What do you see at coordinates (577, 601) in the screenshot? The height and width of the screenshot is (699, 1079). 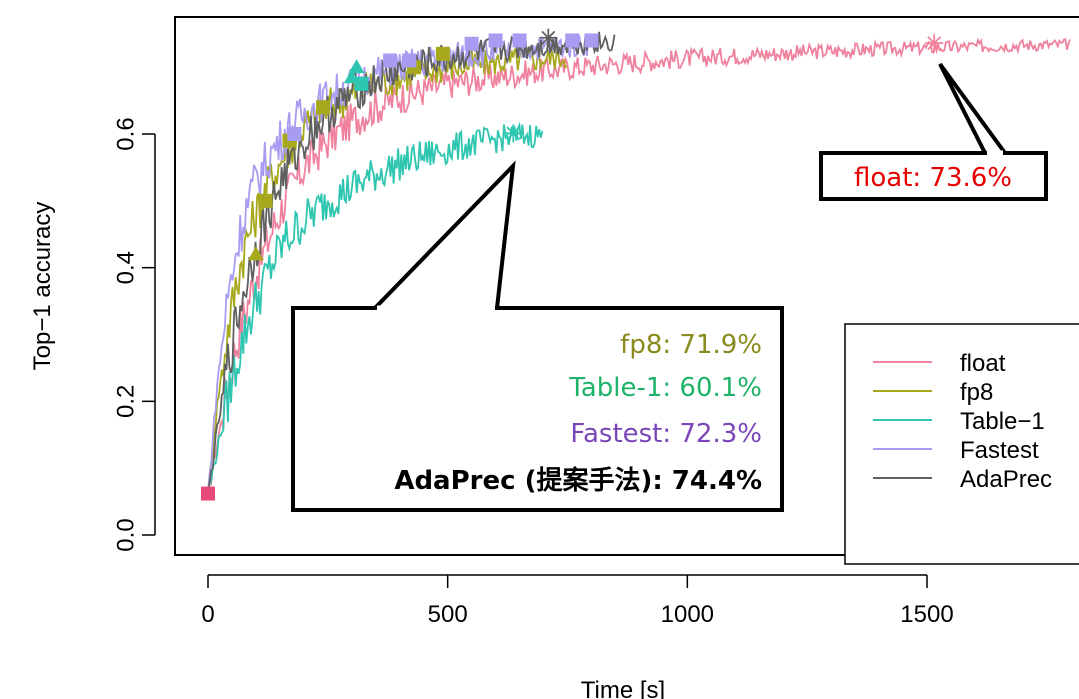 I see `x-axis: 0 500 1000 1500` at bounding box center [577, 601].